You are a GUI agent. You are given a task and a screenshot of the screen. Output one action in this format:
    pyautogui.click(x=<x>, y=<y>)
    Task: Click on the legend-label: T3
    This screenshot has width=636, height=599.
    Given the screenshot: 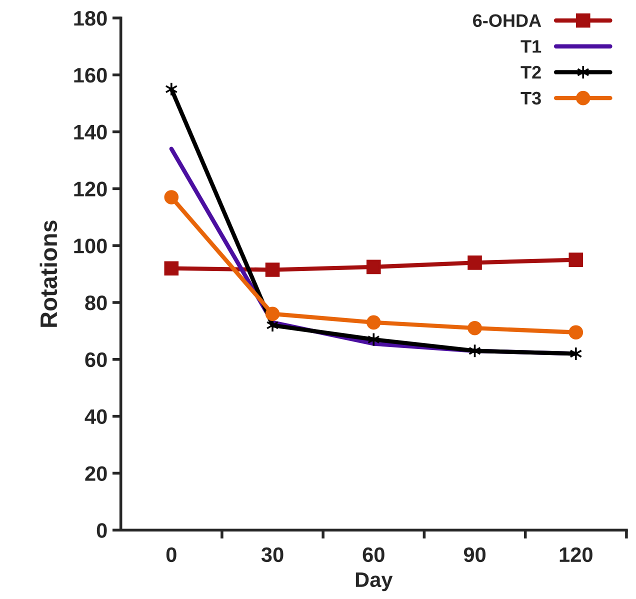 What is the action you would take?
    pyautogui.click(x=530, y=98)
    